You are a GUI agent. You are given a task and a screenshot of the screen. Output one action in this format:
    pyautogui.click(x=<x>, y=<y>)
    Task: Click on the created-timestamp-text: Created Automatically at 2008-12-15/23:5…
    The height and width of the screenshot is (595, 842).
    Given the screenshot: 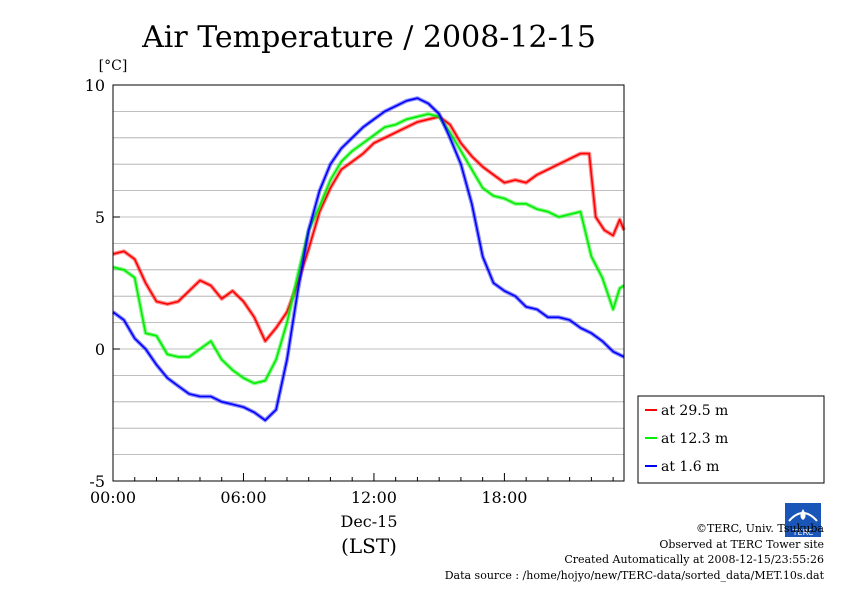 What is the action you would take?
    pyautogui.click(x=694, y=559)
    